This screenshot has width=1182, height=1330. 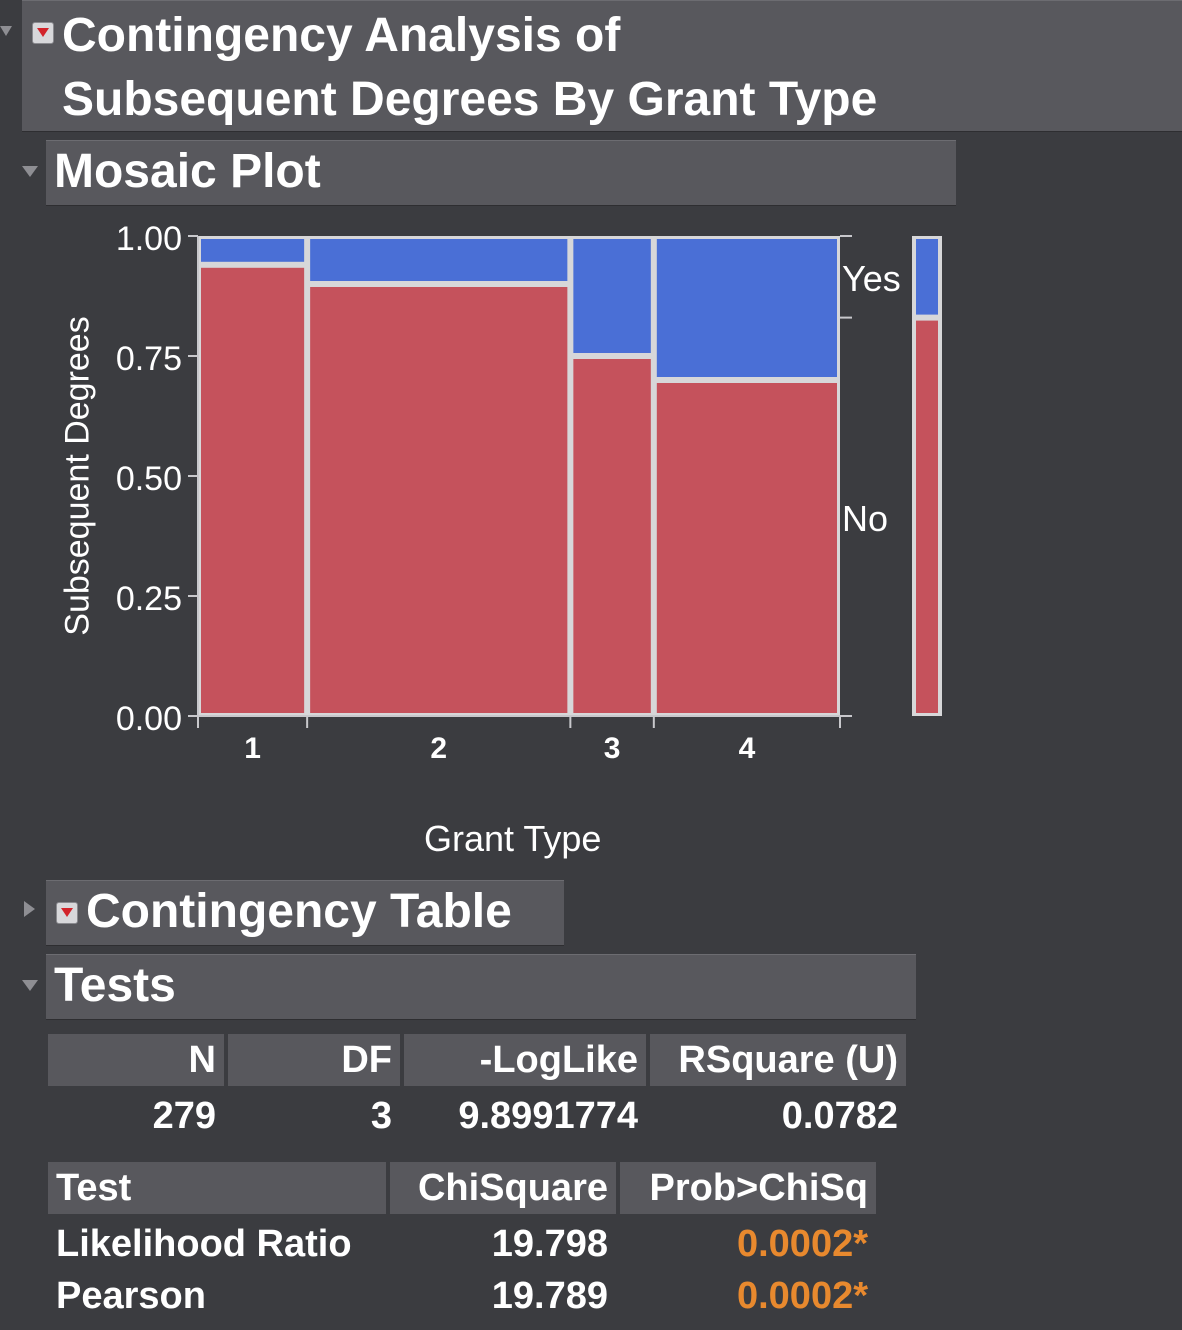 What do you see at coordinates (747, 748) in the screenshot?
I see `x-tick-label-4: 4` at bounding box center [747, 748].